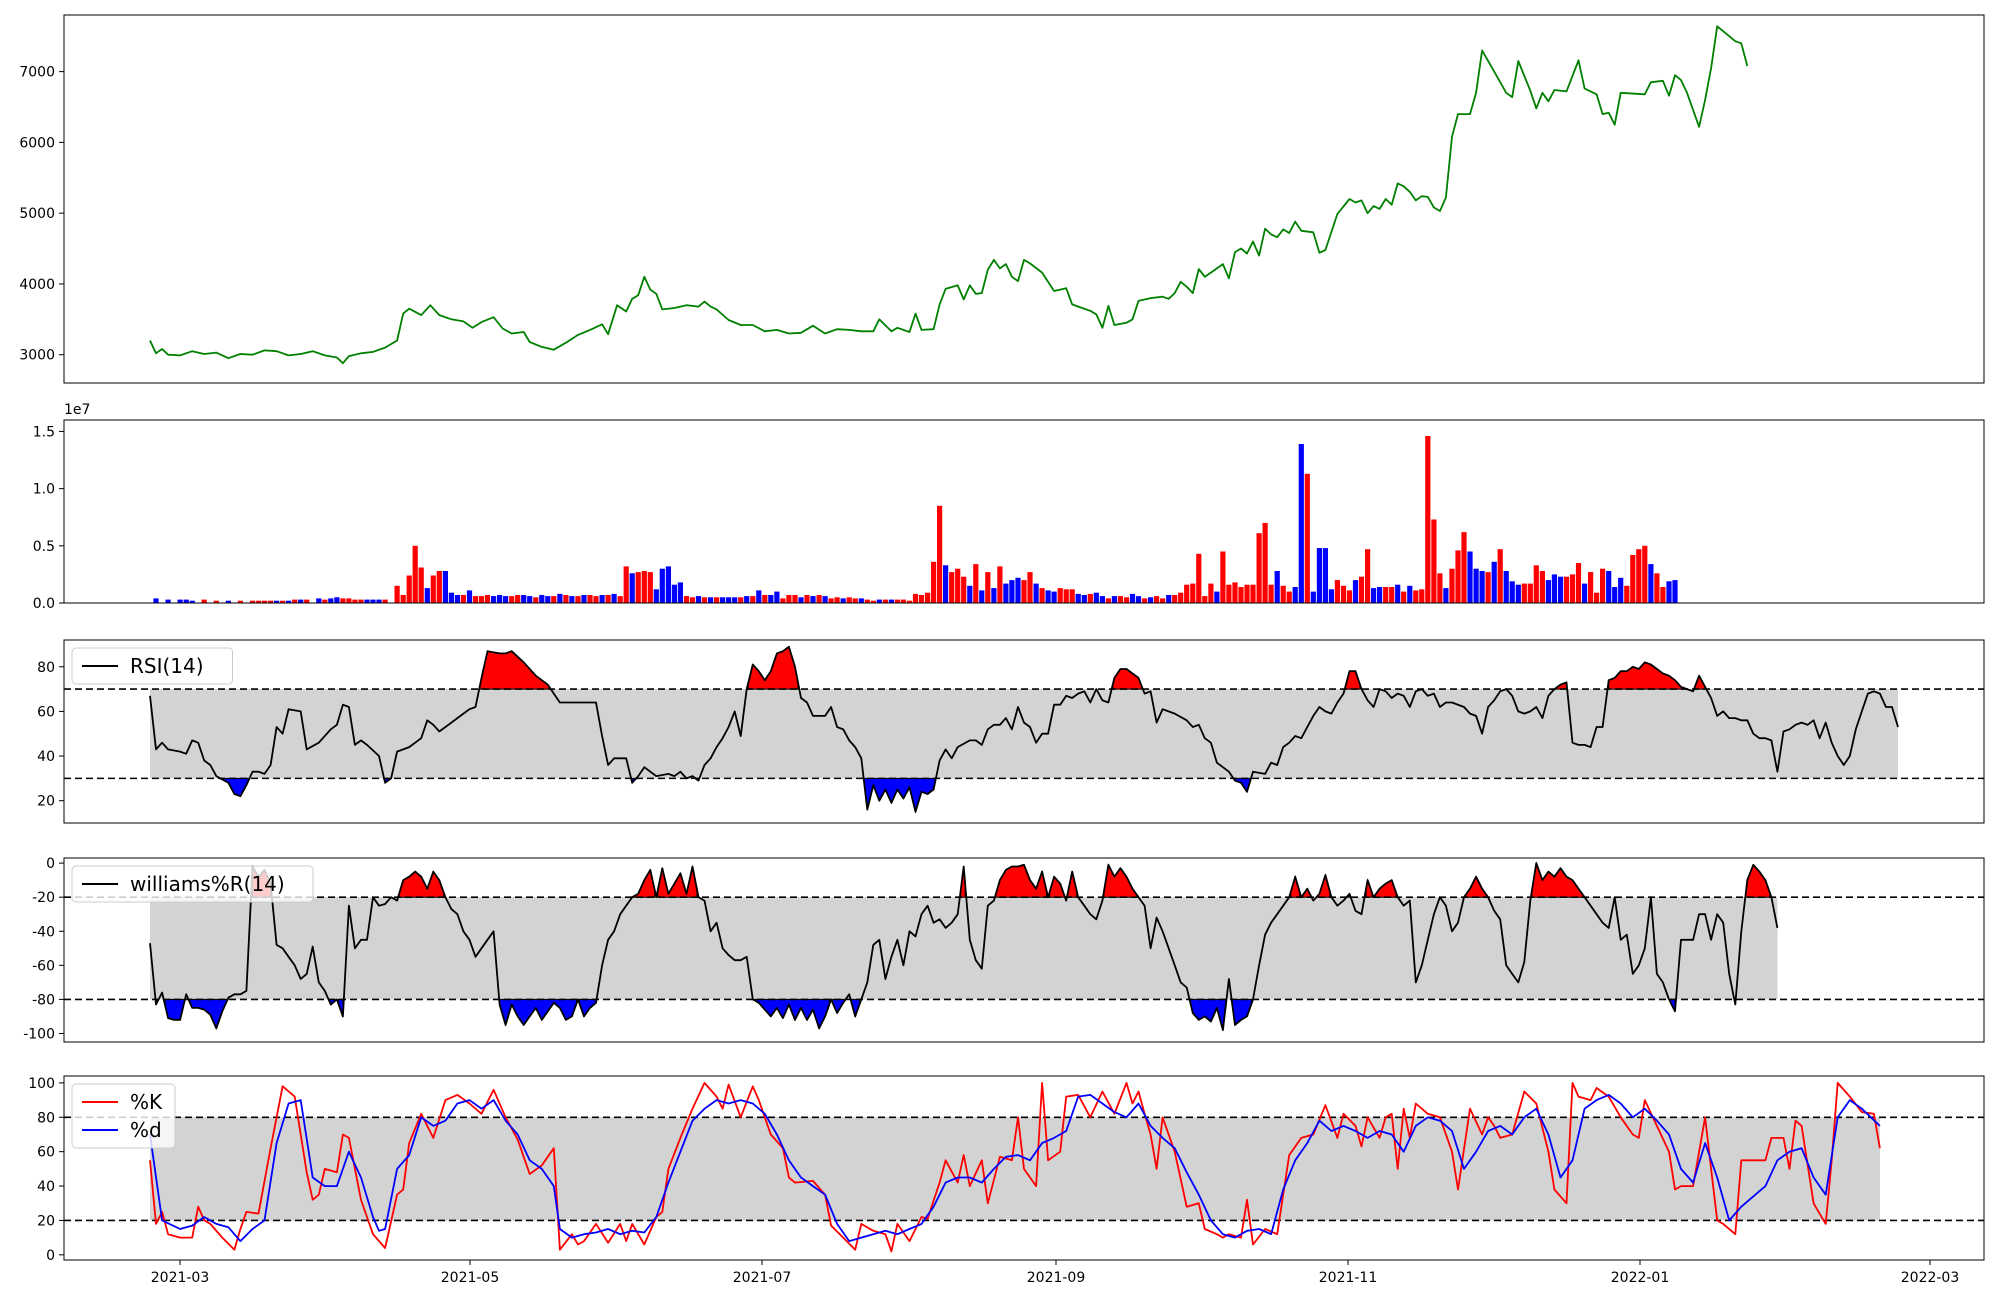  What do you see at coordinates (46, 1153) in the screenshot?
I see `stochastic-panel-ytick-label-3: 60` at bounding box center [46, 1153].